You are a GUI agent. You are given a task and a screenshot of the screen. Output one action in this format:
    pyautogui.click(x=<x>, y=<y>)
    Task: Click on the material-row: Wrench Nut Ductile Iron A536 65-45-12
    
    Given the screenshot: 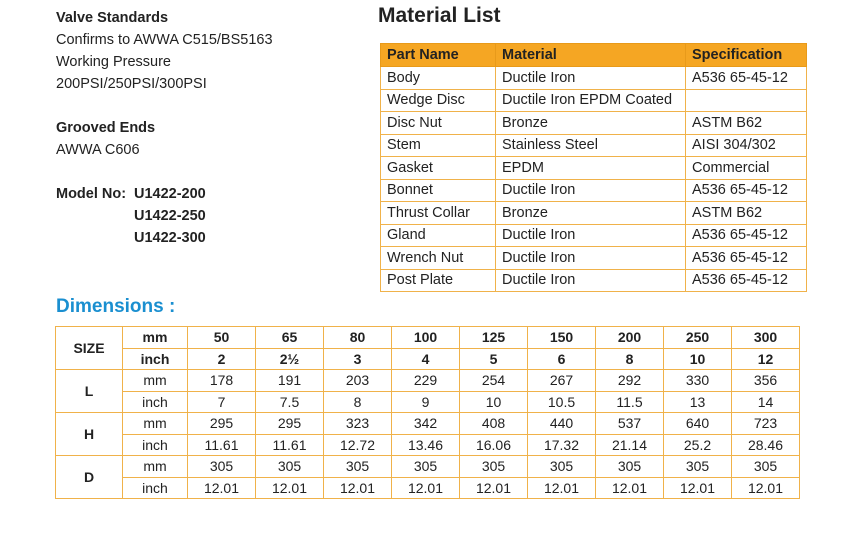 What is the action you would take?
    pyautogui.click(x=593, y=258)
    